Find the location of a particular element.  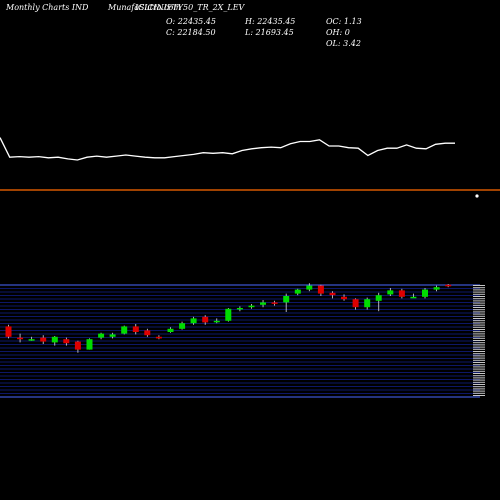

open-value: O: 22435.45 is located at coordinates (191, 21).